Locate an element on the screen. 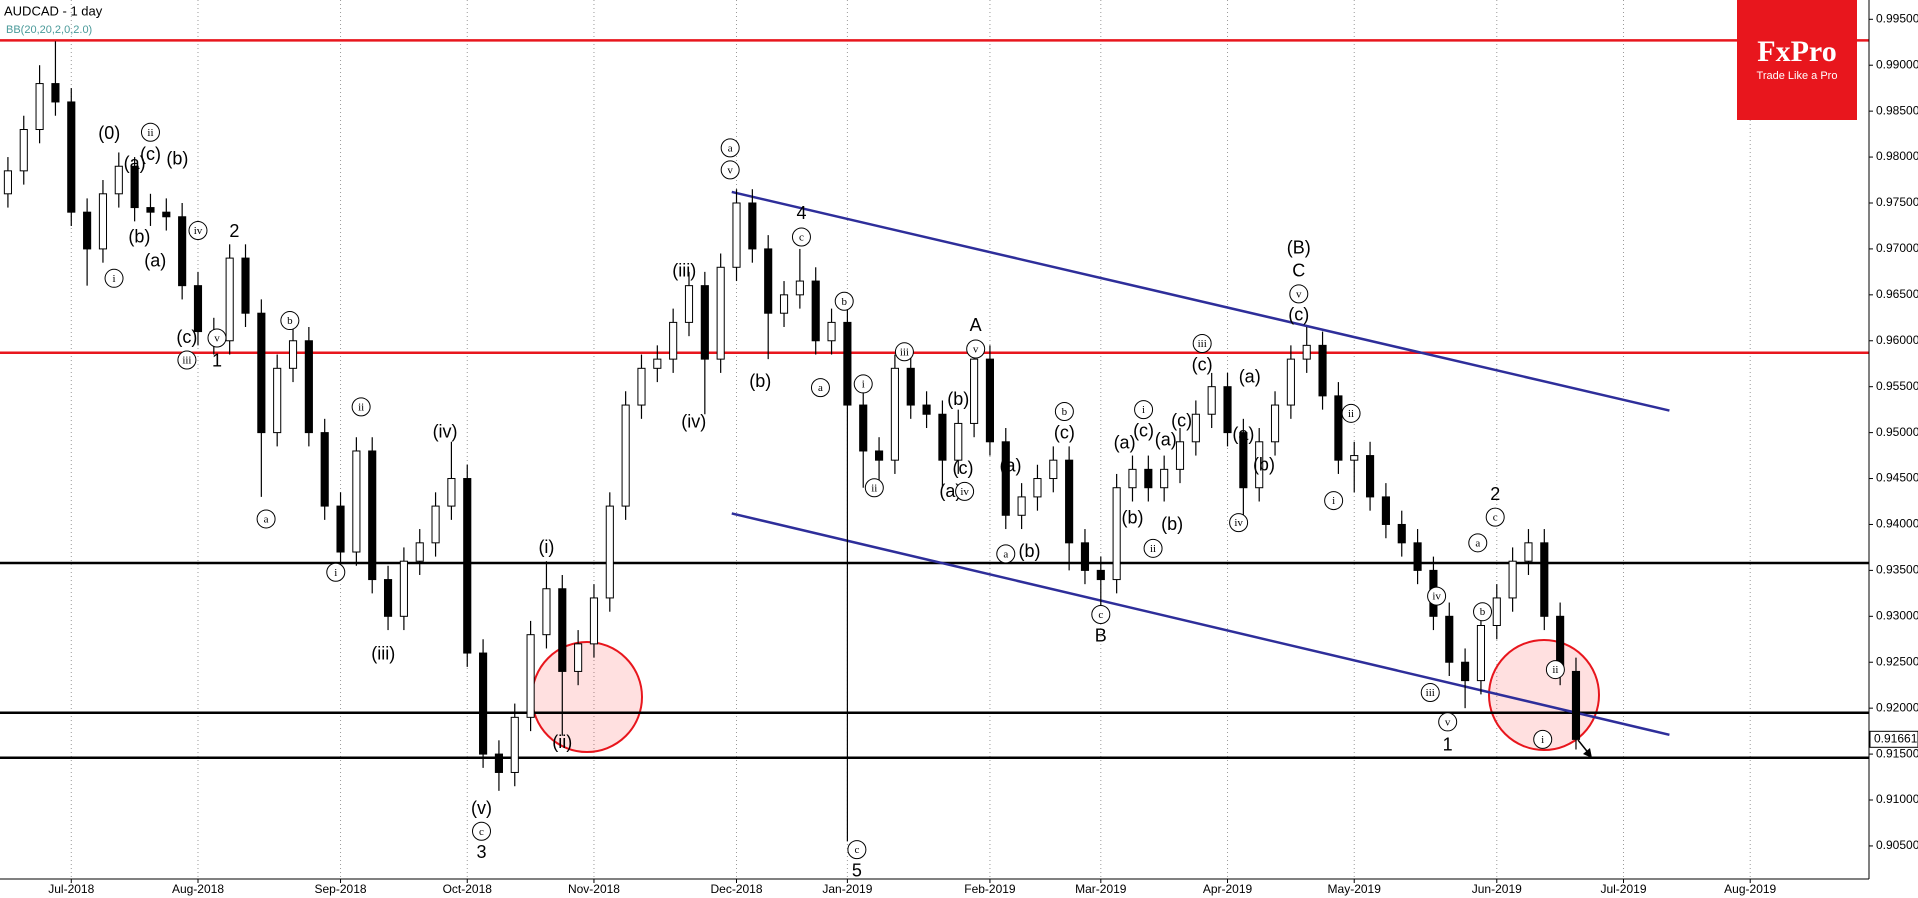  wave-label: c is located at coordinates (1495, 518).